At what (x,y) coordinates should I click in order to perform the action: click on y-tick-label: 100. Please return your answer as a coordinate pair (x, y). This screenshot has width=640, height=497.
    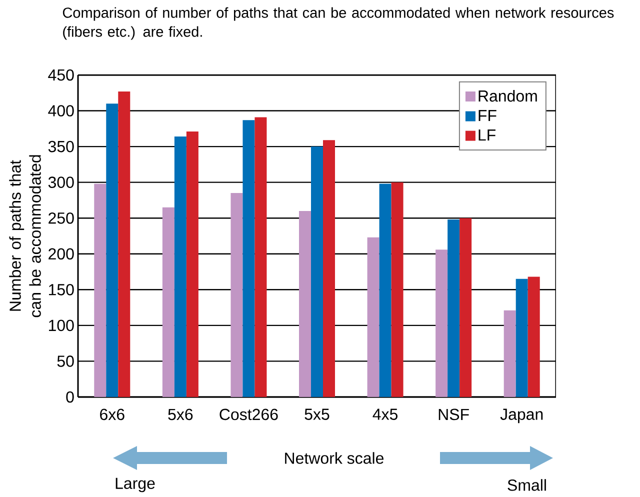
    Looking at the image, I should click on (61, 326).